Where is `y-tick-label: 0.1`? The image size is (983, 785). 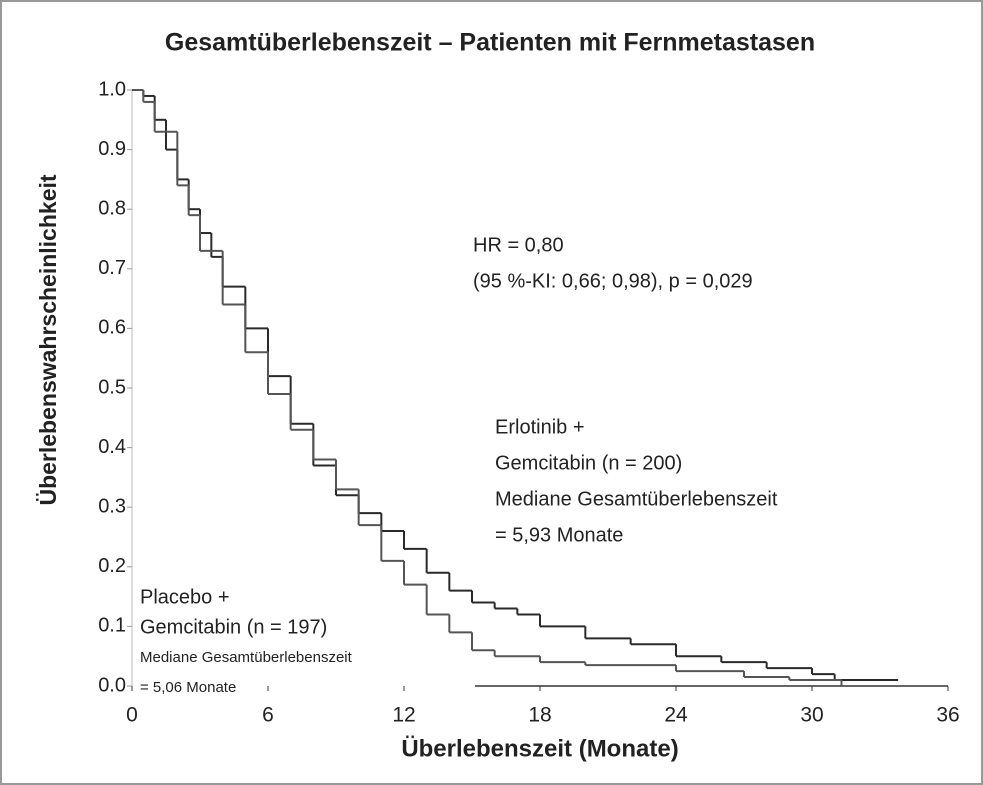
y-tick-label: 0.1 is located at coordinates (112, 626).